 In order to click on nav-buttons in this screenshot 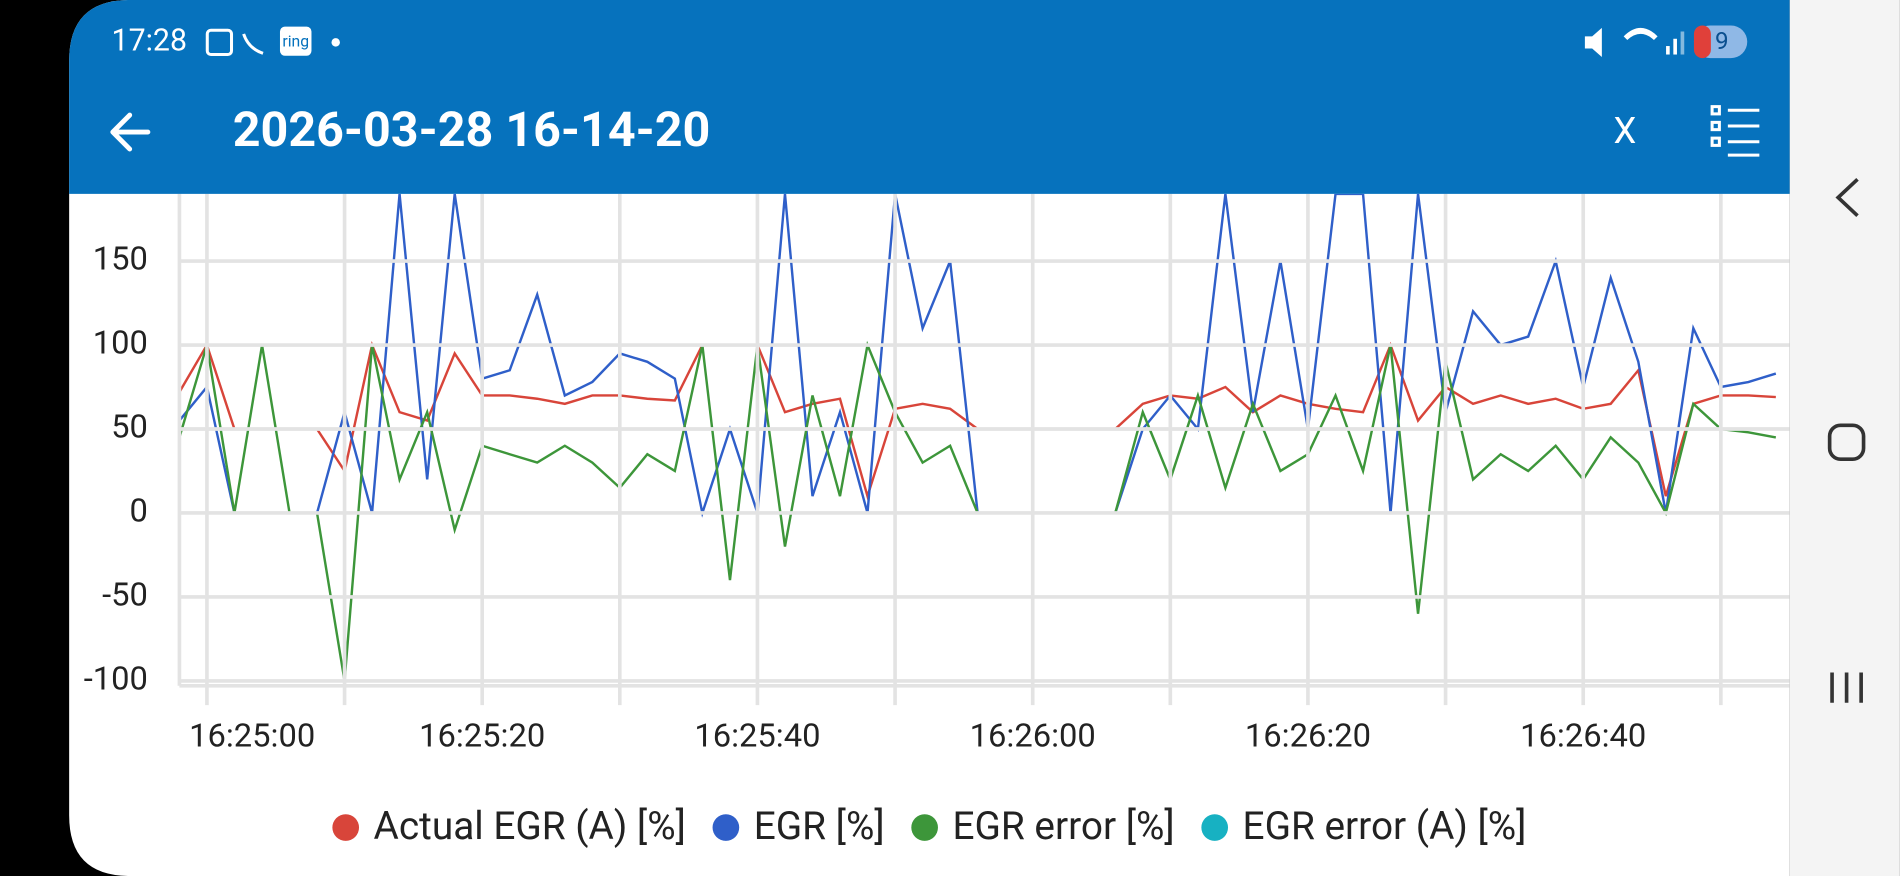, I will do `click(1846, 440)`.